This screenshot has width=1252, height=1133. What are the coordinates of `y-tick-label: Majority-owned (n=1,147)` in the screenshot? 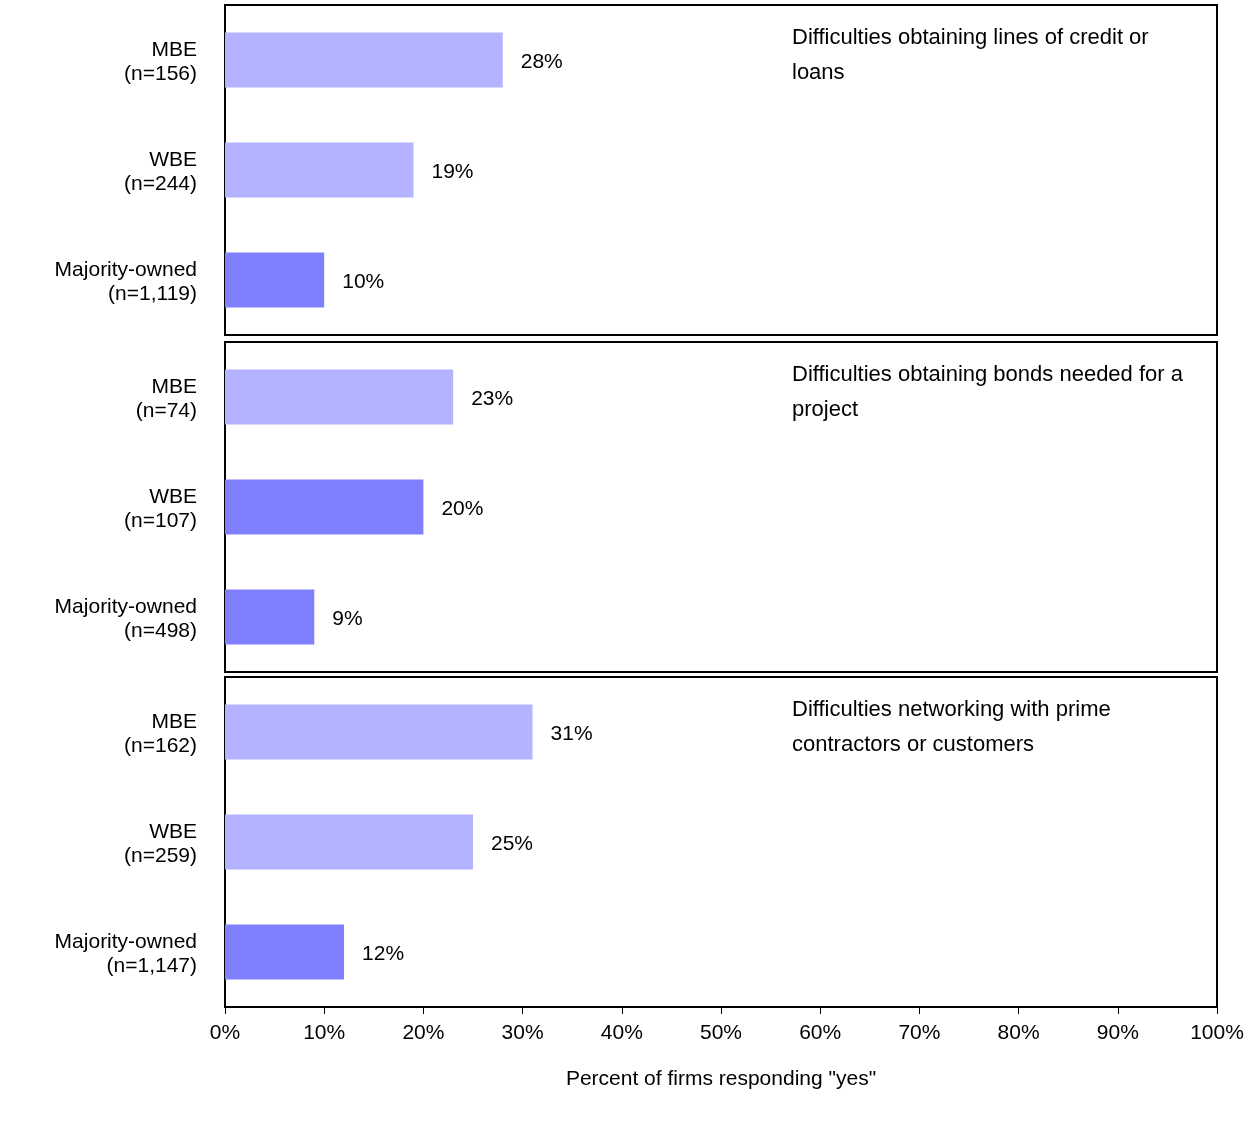 It's located at (125, 952).